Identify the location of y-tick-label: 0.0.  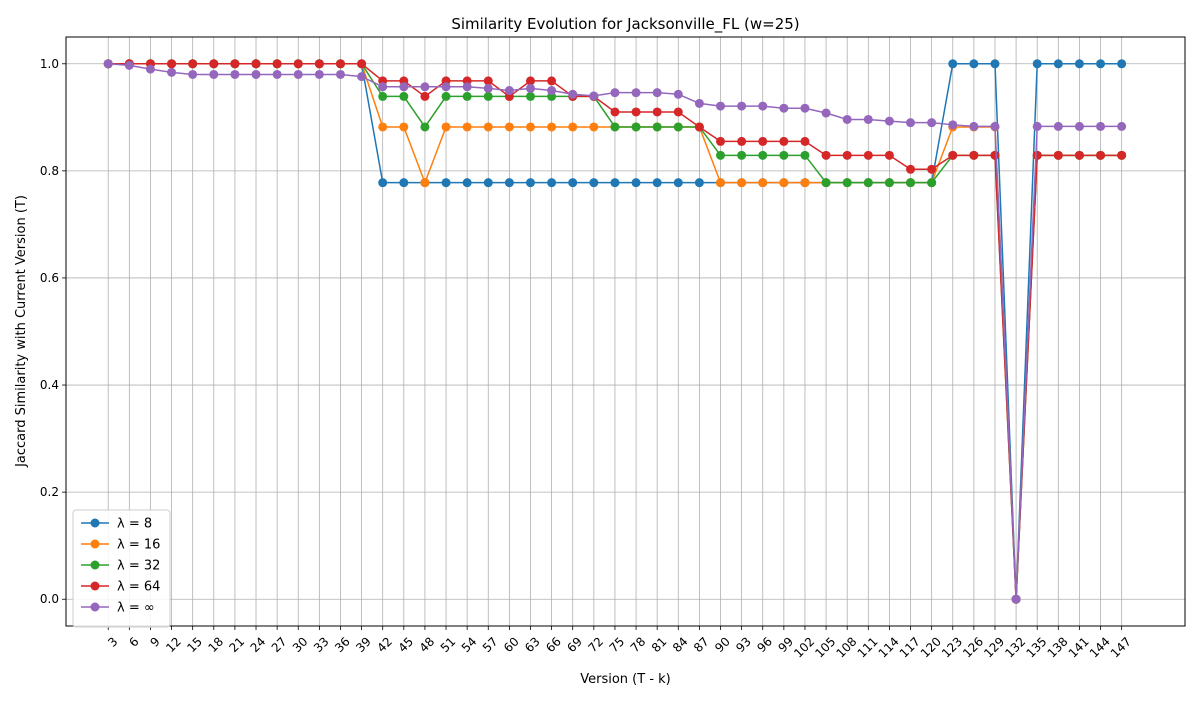
(49, 599).